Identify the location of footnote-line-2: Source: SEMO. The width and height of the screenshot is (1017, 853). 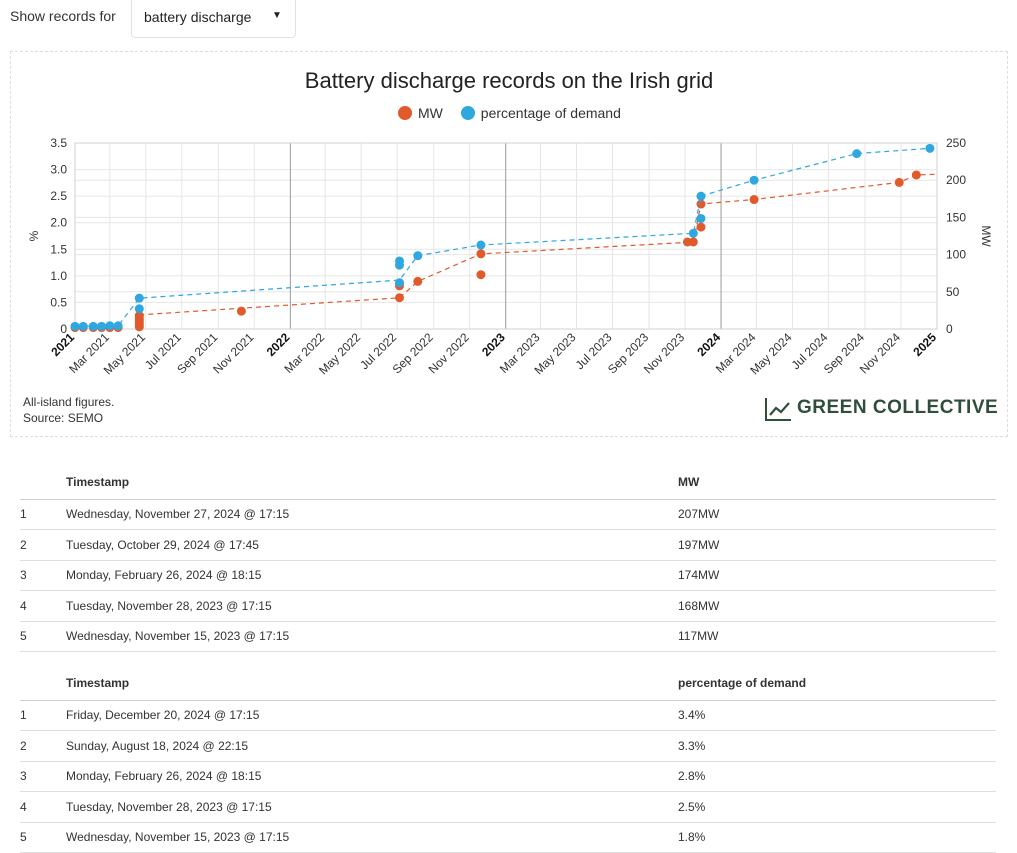
(63, 418).